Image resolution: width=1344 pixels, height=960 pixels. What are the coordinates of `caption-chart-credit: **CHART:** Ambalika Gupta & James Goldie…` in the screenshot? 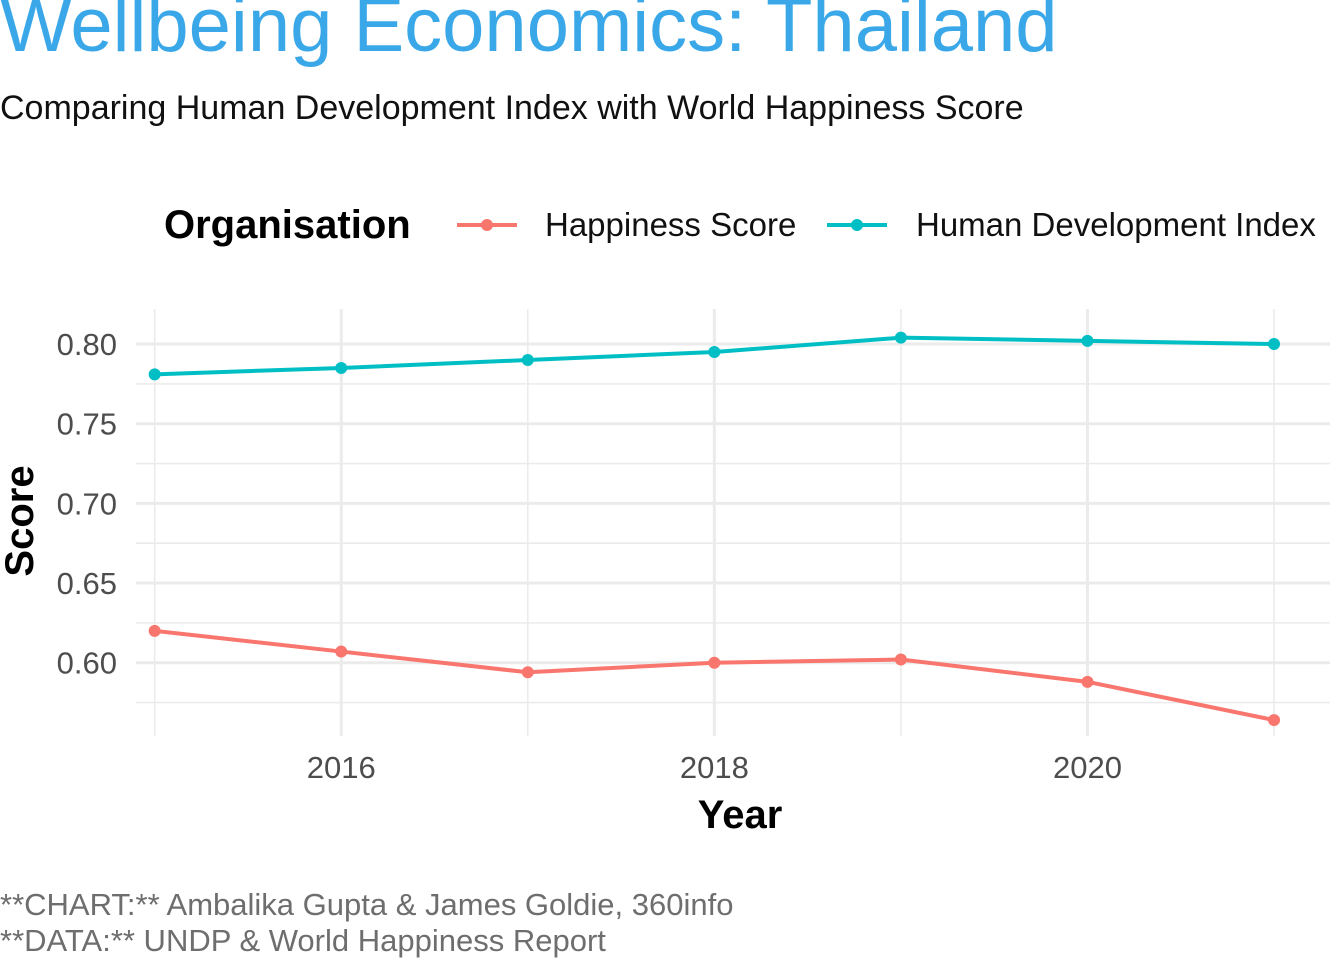 It's located at (367, 904).